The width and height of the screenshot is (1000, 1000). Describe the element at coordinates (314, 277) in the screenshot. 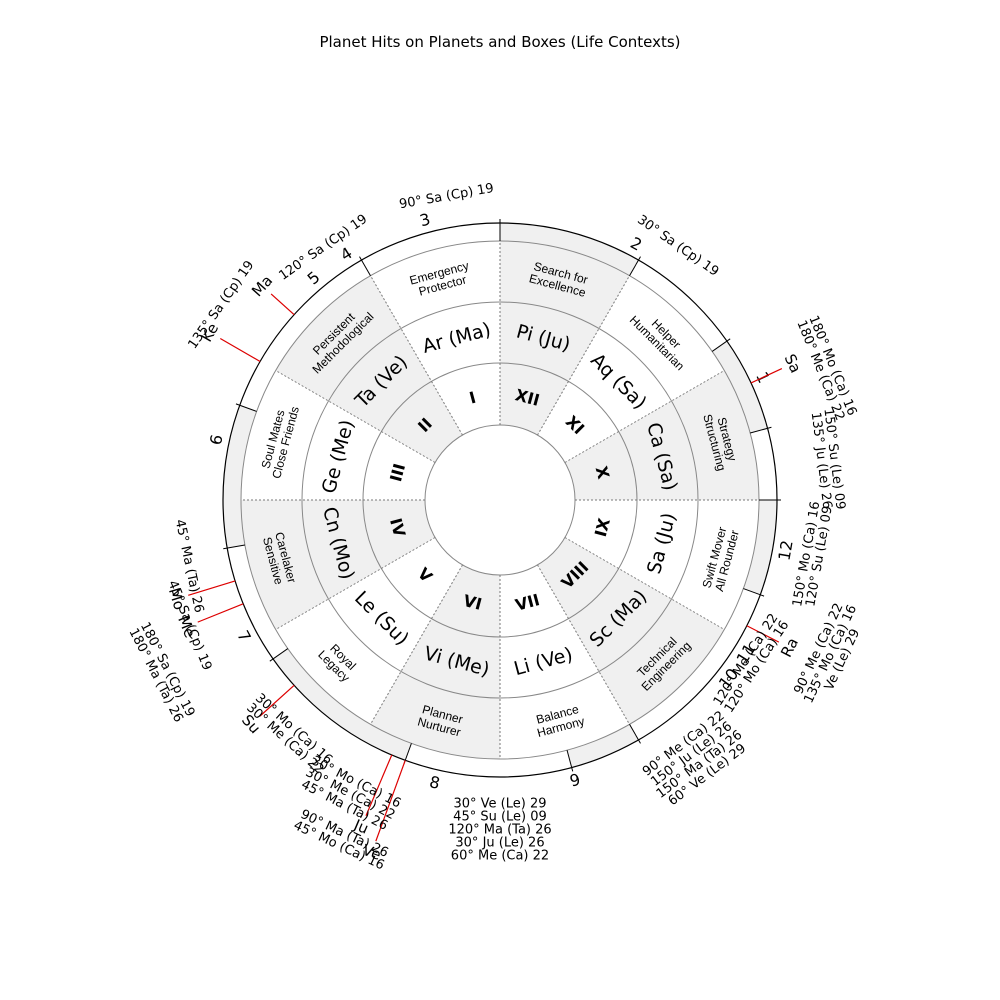

I see `house-number-5: 5` at that location.